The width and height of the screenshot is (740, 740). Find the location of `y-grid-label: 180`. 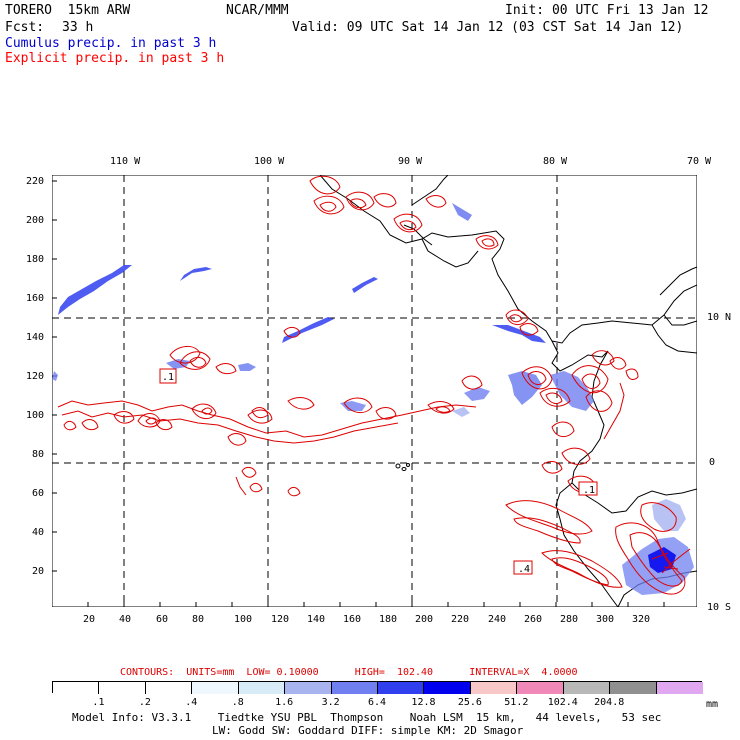

y-grid-label: 180 is located at coordinates (35, 259).